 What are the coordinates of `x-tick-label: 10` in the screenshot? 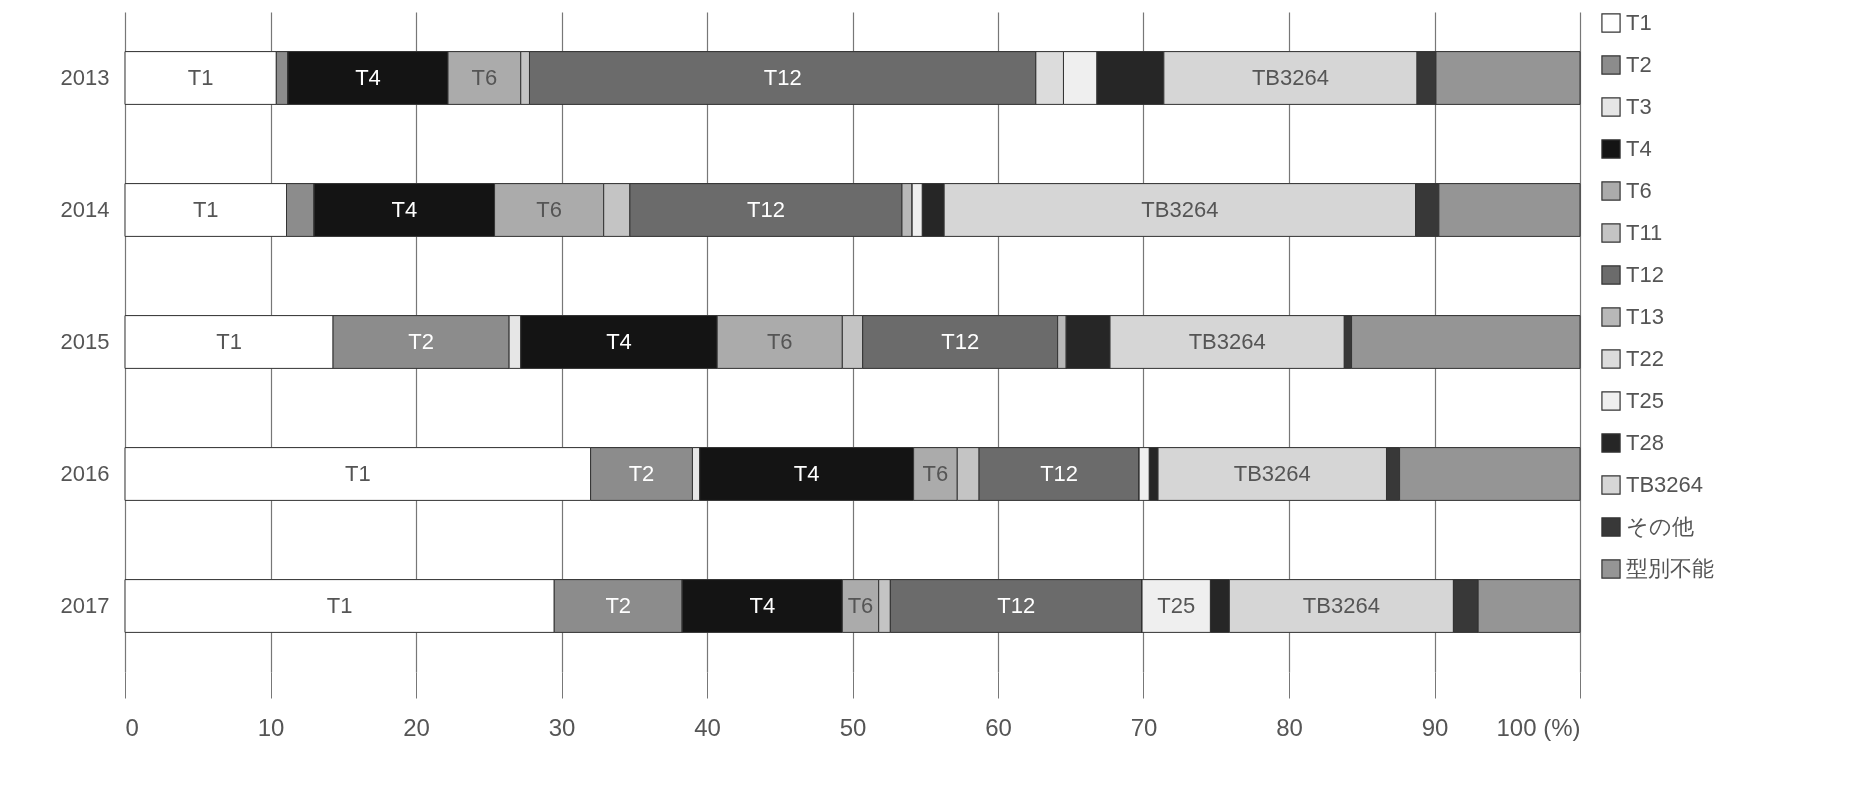 It's located at (271, 727).